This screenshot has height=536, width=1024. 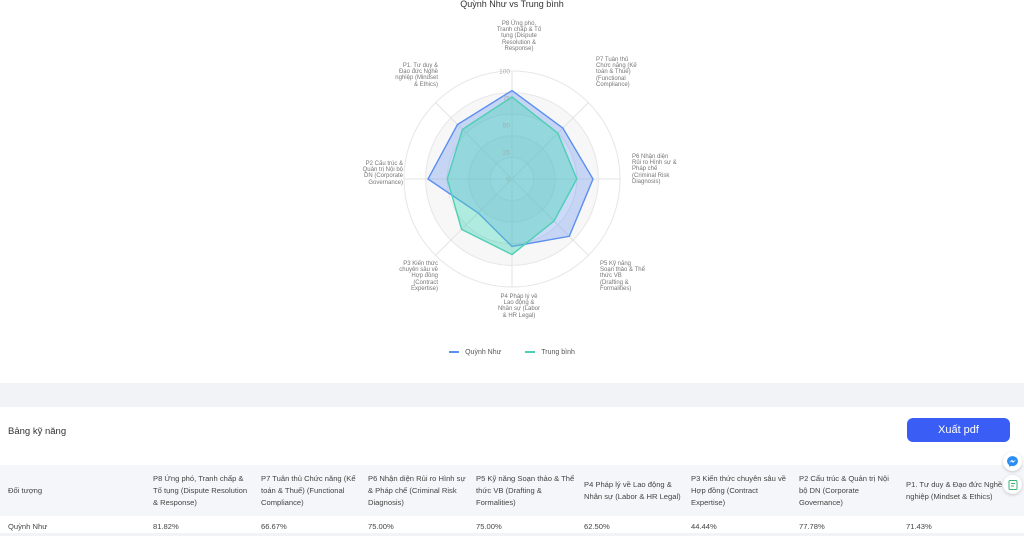 What do you see at coordinates (166, 526) in the screenshot?
I see `cell-p8: 81.82%` at bounding box center [166, 526].